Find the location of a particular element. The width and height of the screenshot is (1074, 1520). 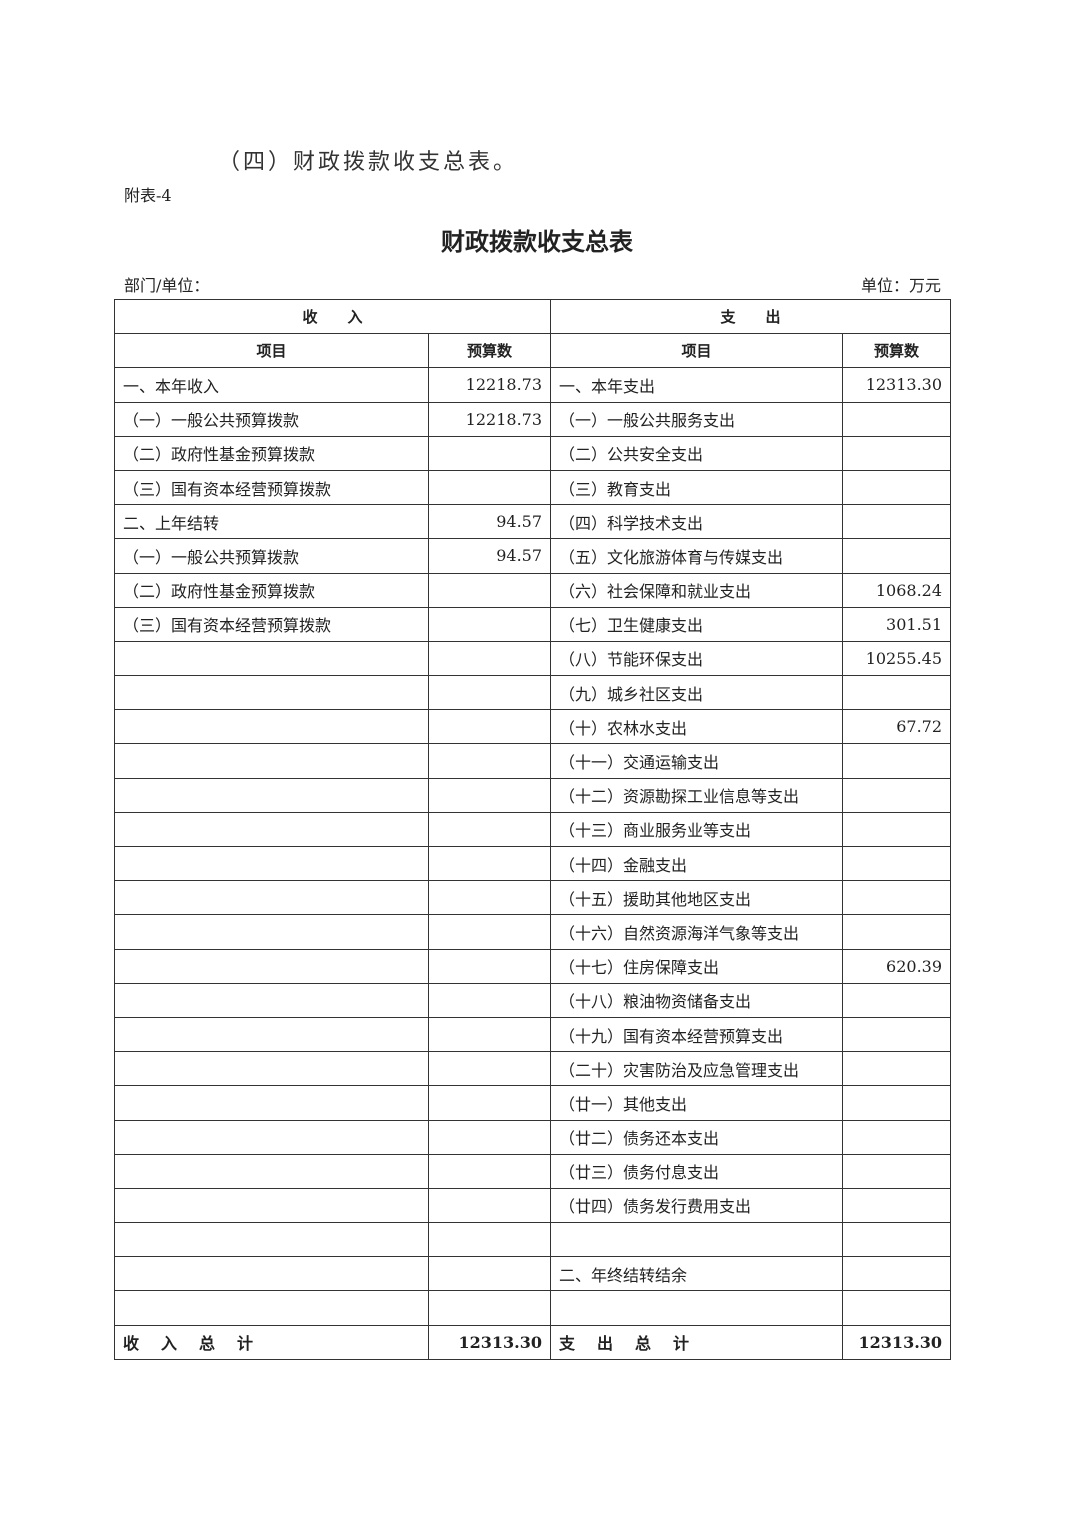

expense-total-label: 支出总计 is located at coordinates (697, 1342).